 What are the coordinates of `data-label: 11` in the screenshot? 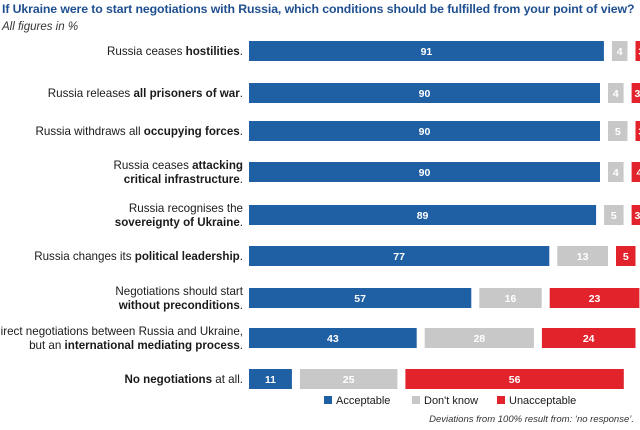 It's located at (270, 380).